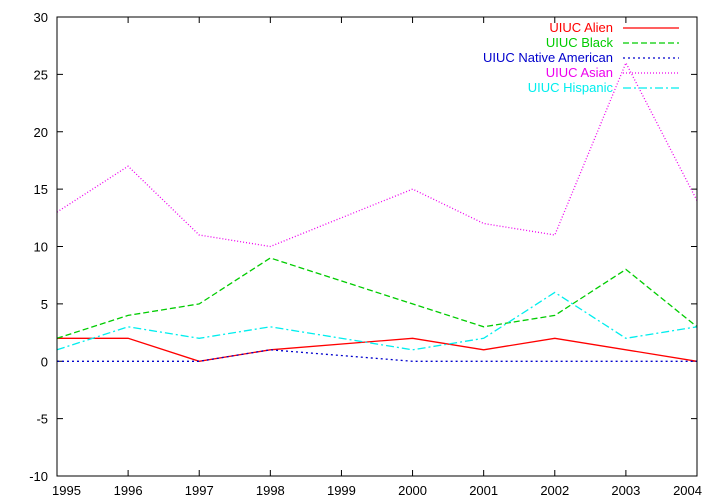 This screenshot has height=504, width=720. I want to click on x-tick-label: 2003, so click(625, 490).